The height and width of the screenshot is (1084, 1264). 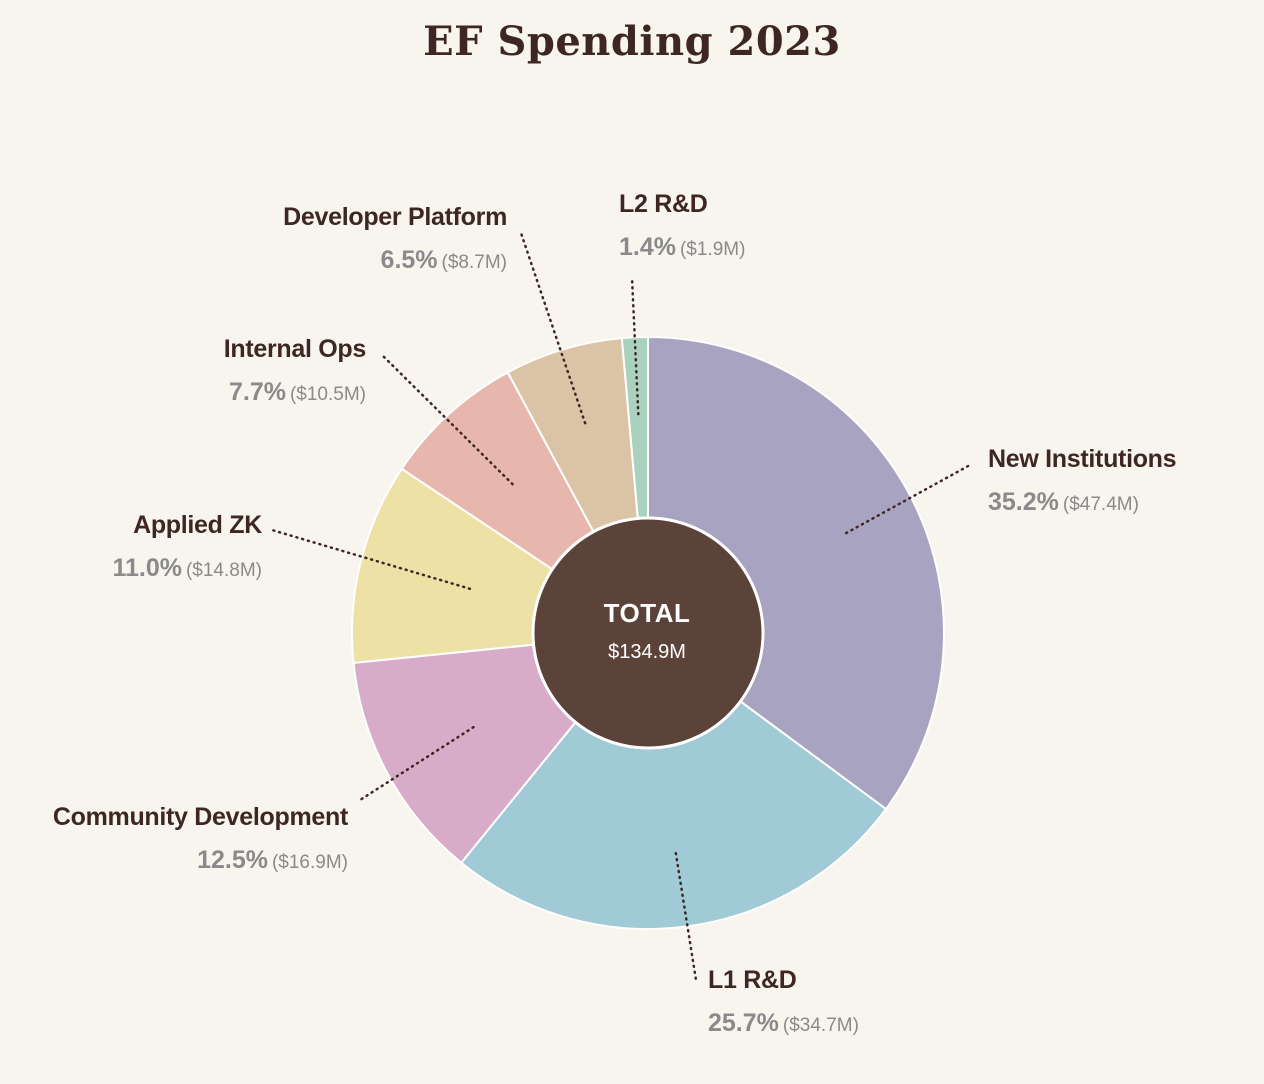 I want to click on slice-label-percent: 25.7%, so click(x=743, y=1023).